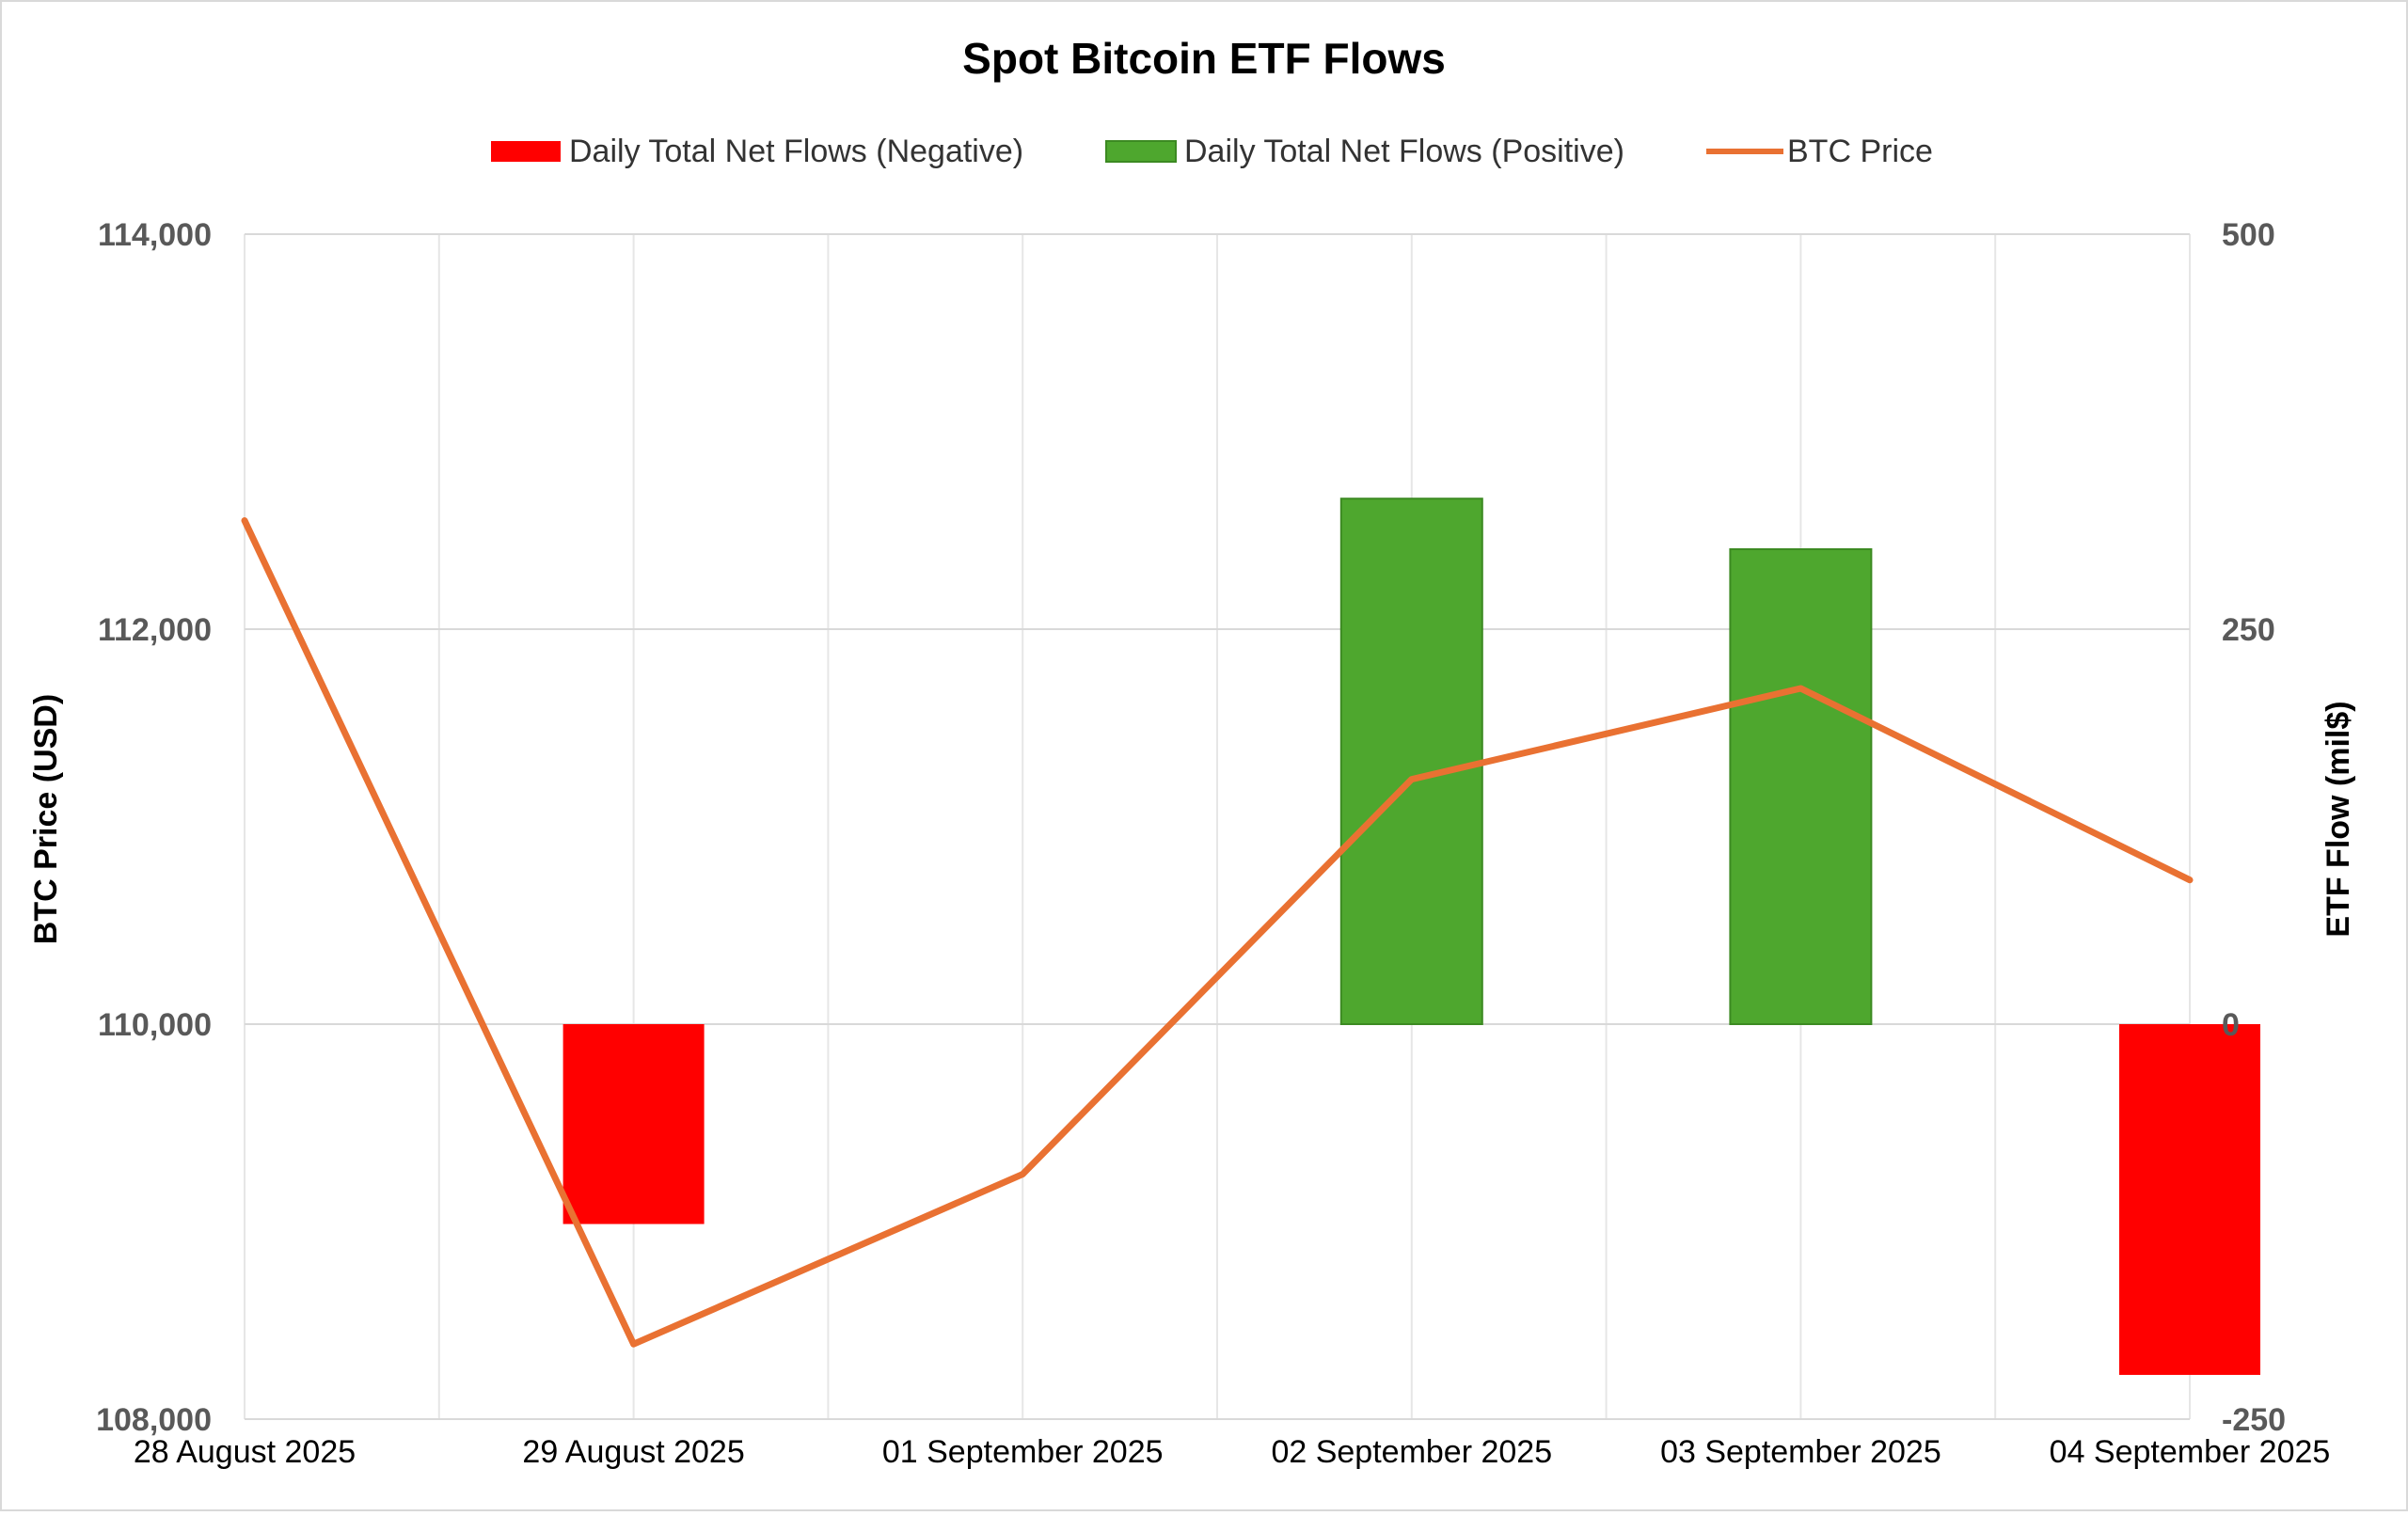 This screenshot has height=1516, width=2408. I want to click on y-tick-label: 110,000, so click(155, 1025).